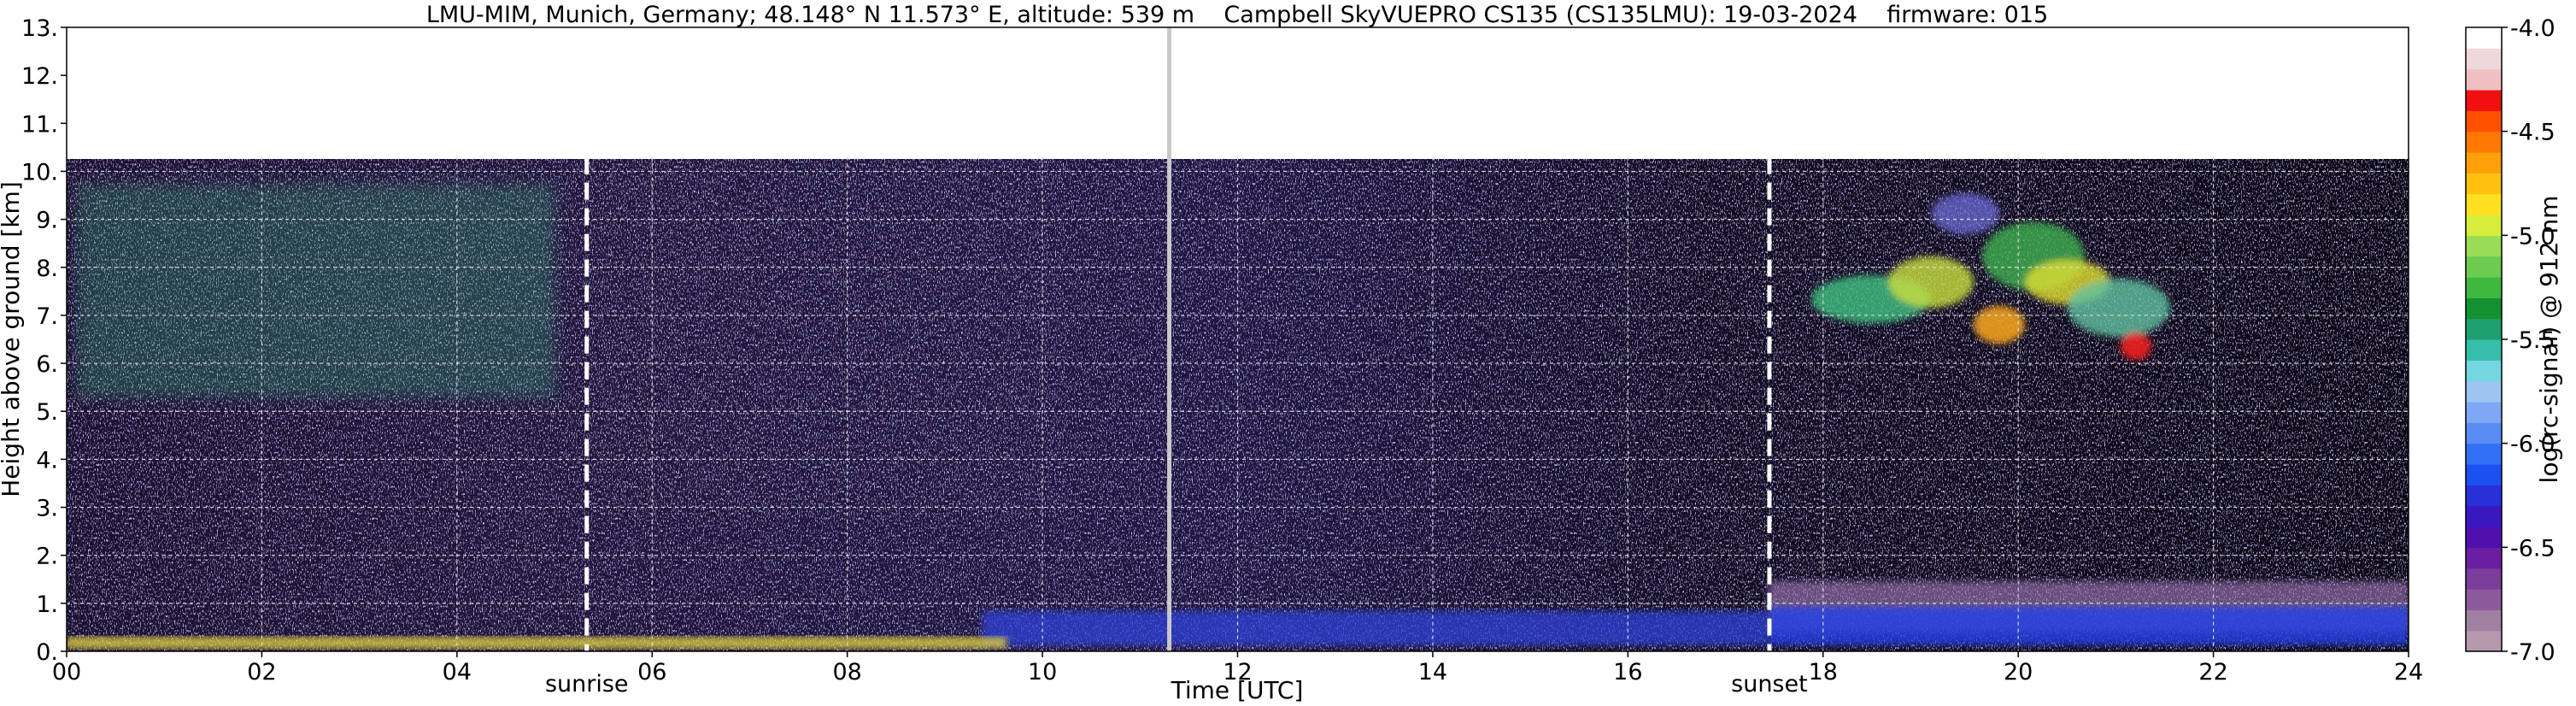  Describe the element at coordinates (47, 364) in the screenshot. I see `y-tick-label: 6.` at that location.